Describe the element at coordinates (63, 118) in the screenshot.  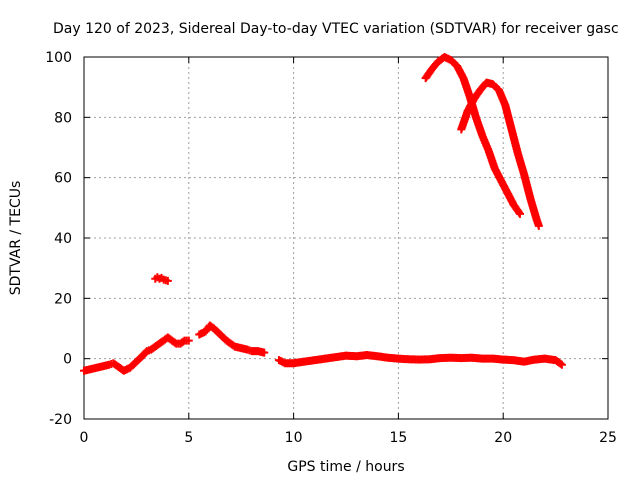
I see `y-tick-label: 80` at that location.